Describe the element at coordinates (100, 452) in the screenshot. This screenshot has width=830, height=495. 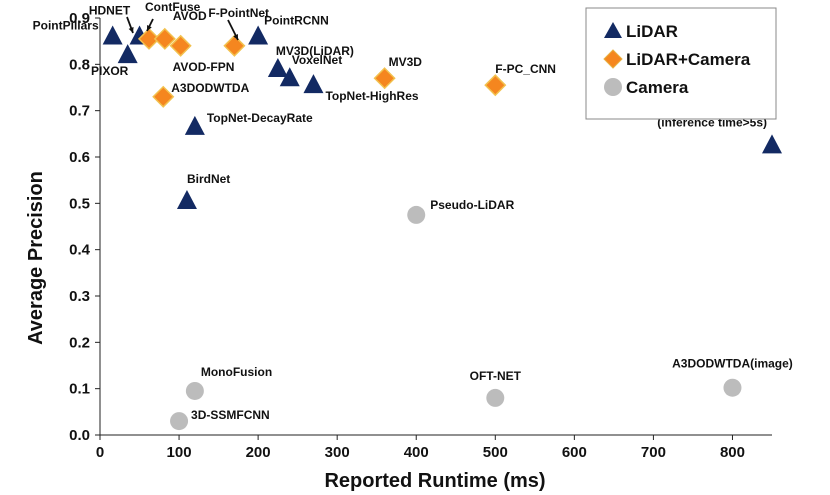
I see `x-tick-label: 0` at that location.